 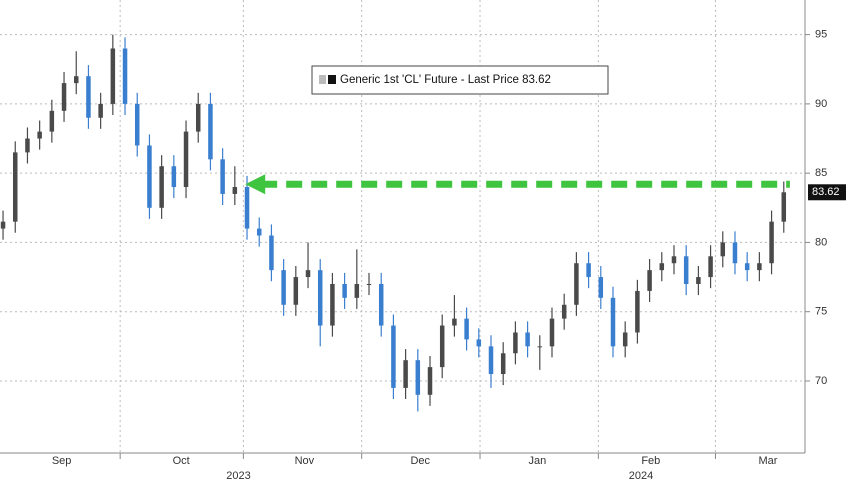 I want to click on x-tick-label: Mar, so click(x=767, y=461).